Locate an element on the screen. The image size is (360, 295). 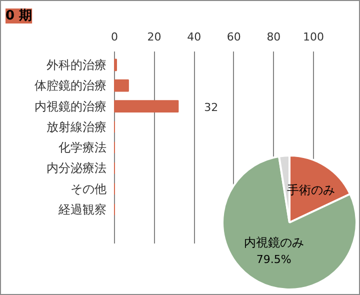
y-tick-label: 放射線治療 is located at coordinates (76, 127).